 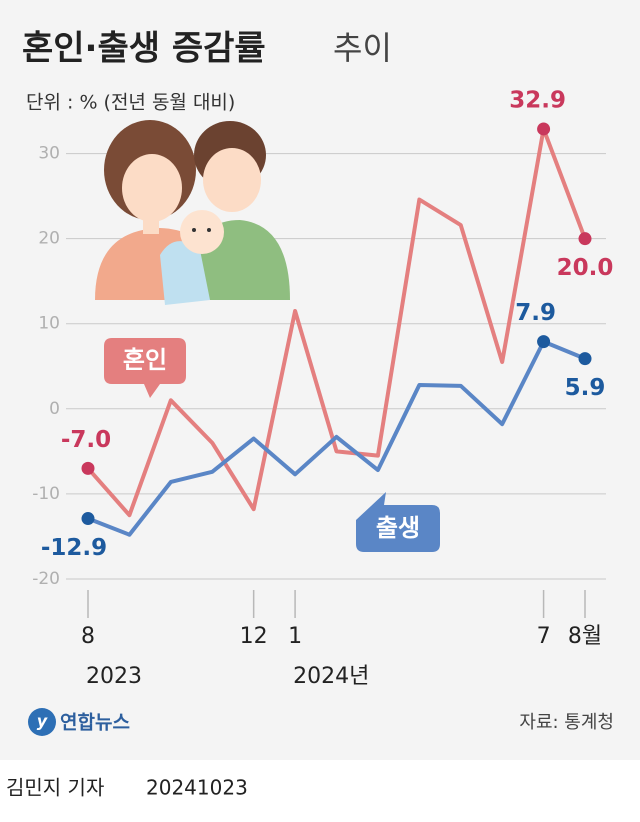 I want to click on data-label: 32.9, so click(x=537, y=100).